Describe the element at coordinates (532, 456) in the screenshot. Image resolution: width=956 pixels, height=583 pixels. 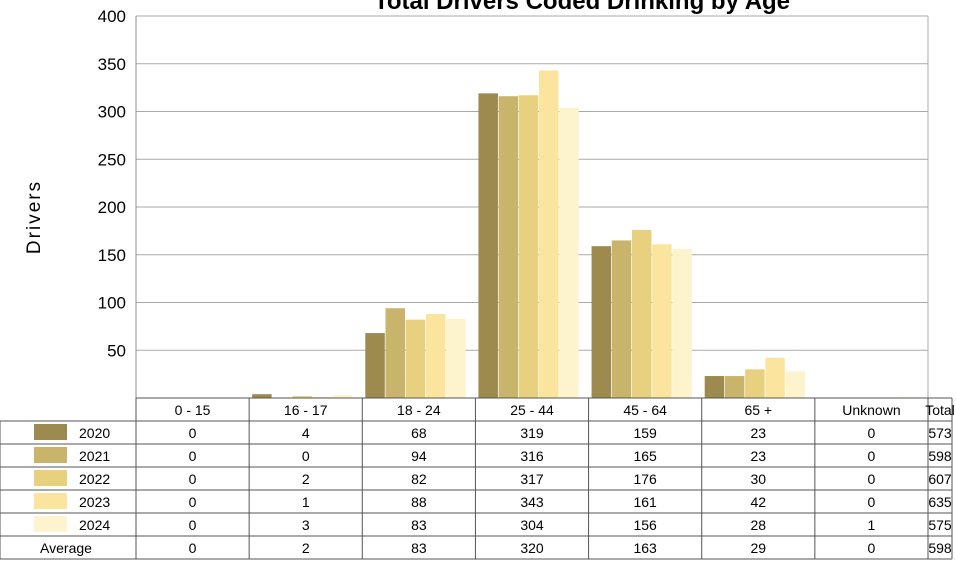
I see `table-cell: 316` at that location.